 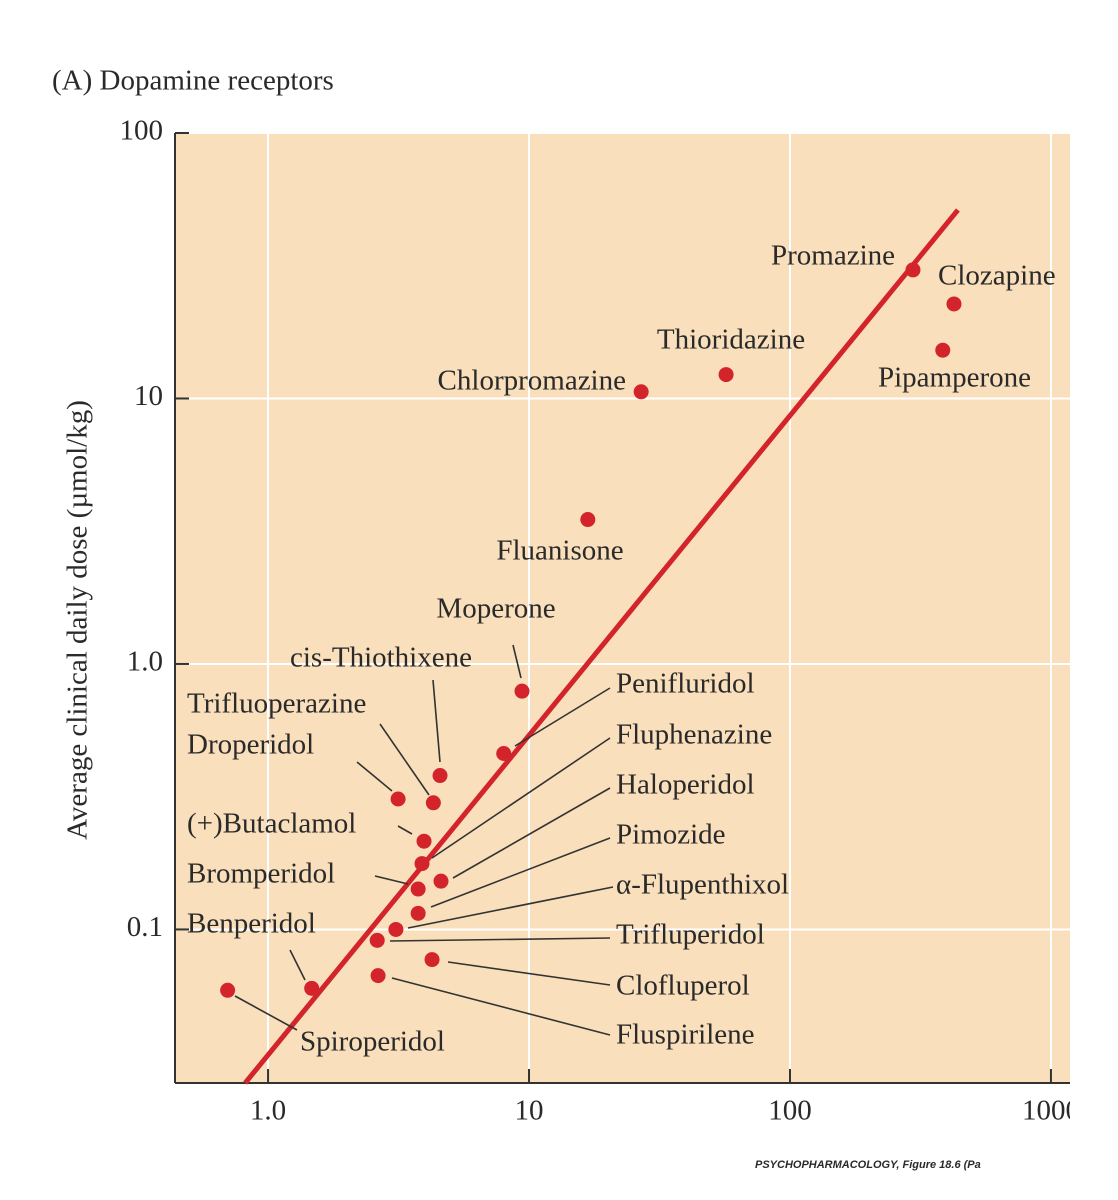 What do you see at coordinates (690, 935) in the screenshot?
I see `point-label: Trifluperidol` at bounding box center [690, 935].